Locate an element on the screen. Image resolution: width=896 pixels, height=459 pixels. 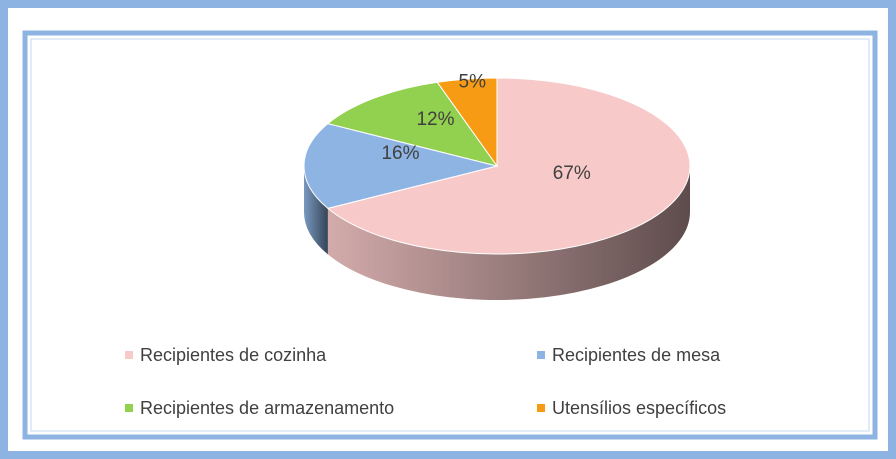
data-label: 67% is located at coordinates (572, 173).